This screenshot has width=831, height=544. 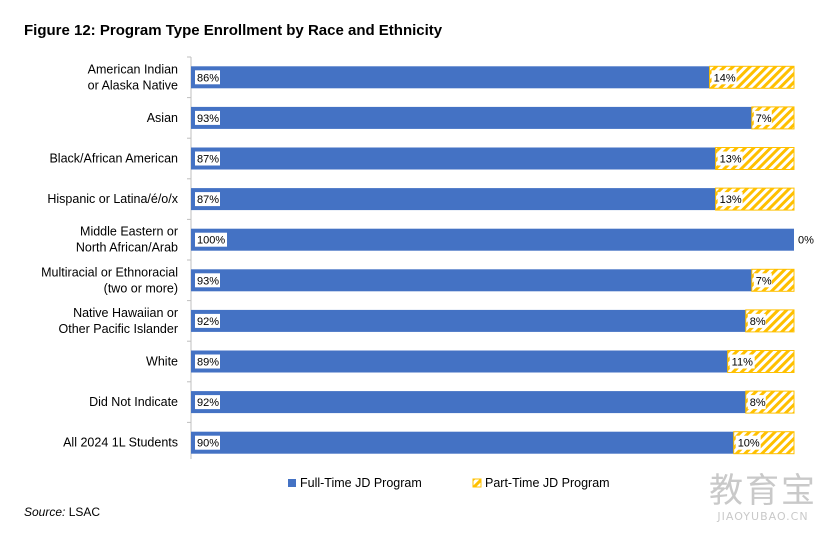 I want to click on legend-label-full-time: Full-Time JD Program, so click(x=361, y=483).